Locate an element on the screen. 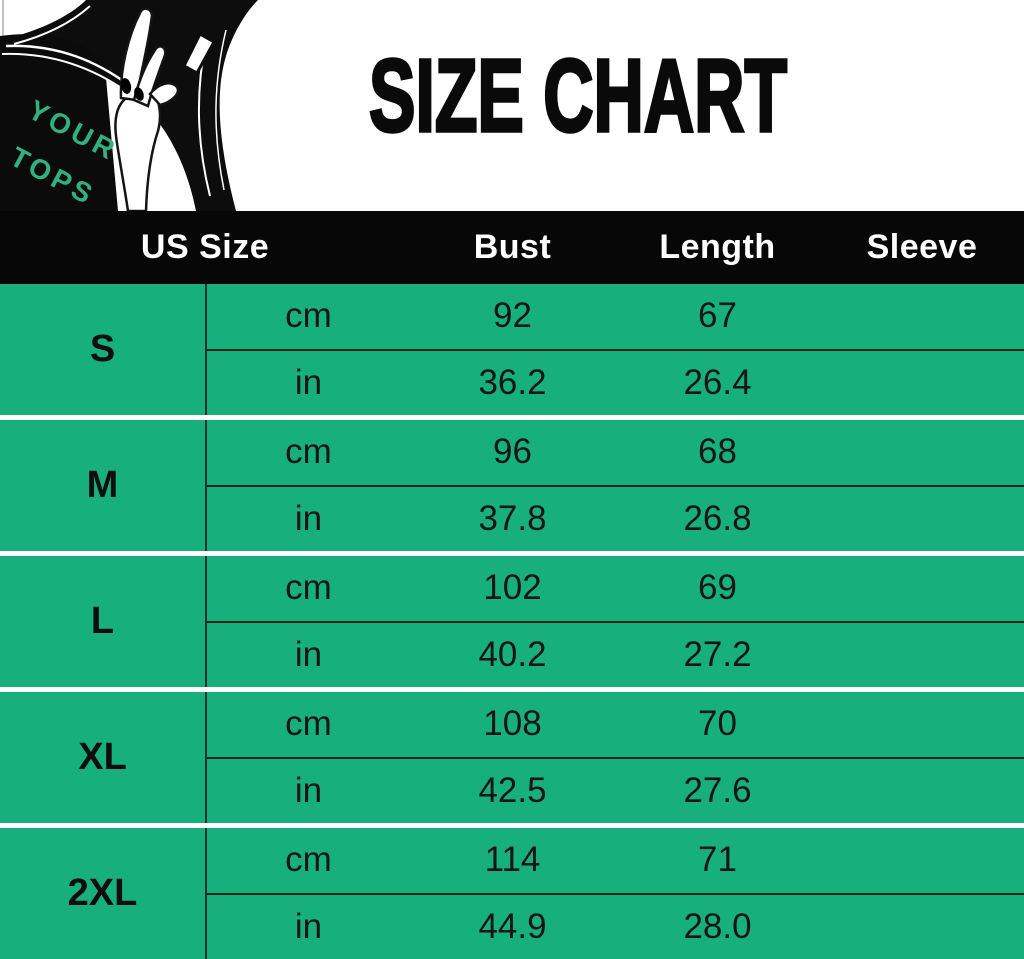  measurement-row-in: in 40.2 27.2 is located at coordinates (615, 654).